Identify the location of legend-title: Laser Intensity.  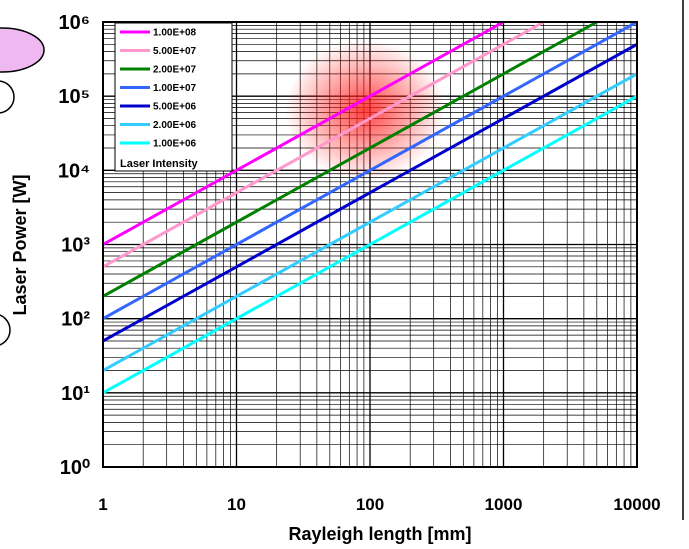
(159, 164).